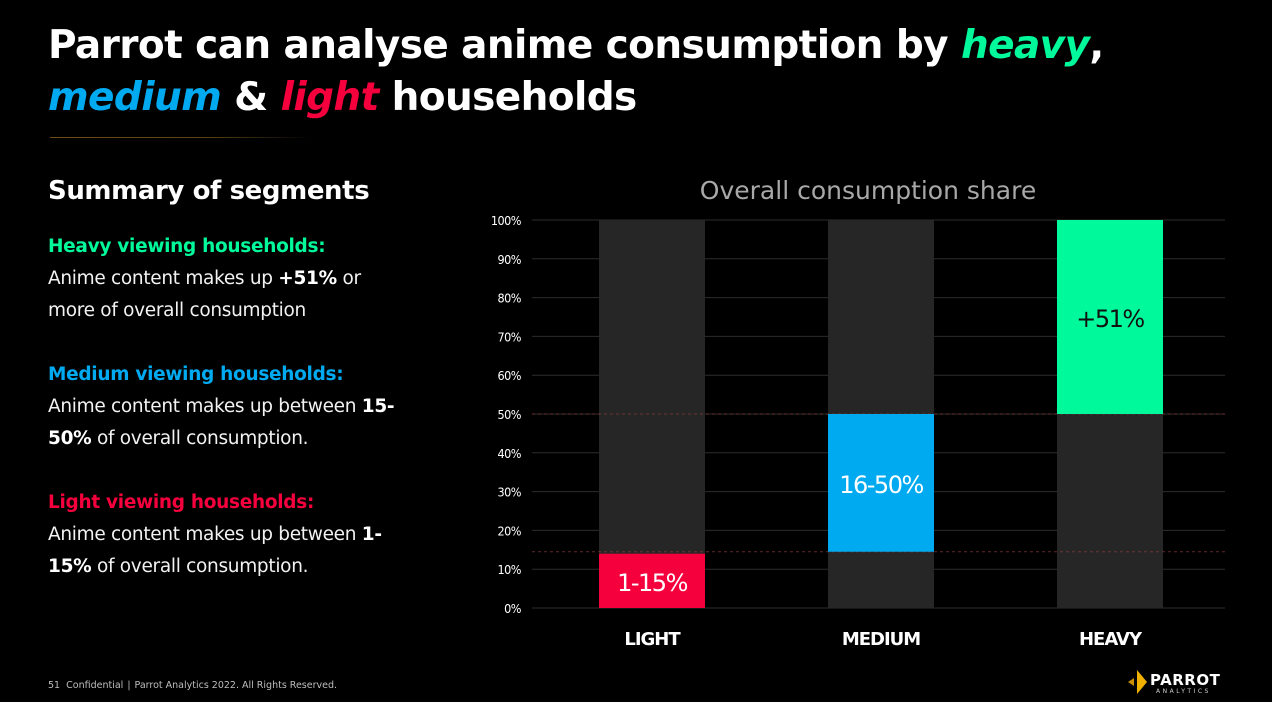 This screenshot has width=1272, height=702. I want to click on parrot-mark-right, so click(1142, 682).